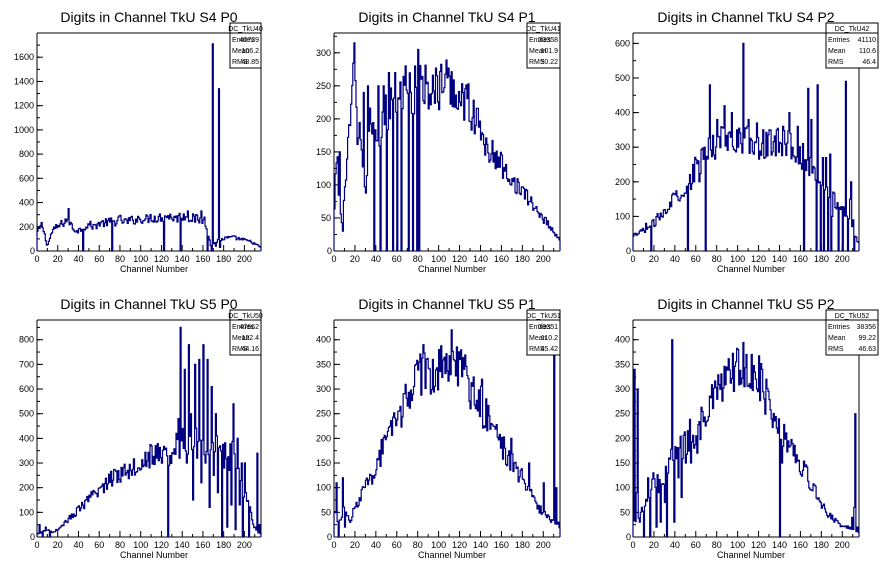 Image resolution: width=896 pixels, height=572 pixels. What do you see at coordinates (869, 62) in the screenshot?
I see `stats-value: 46.4` at bounding box center [869, 62].